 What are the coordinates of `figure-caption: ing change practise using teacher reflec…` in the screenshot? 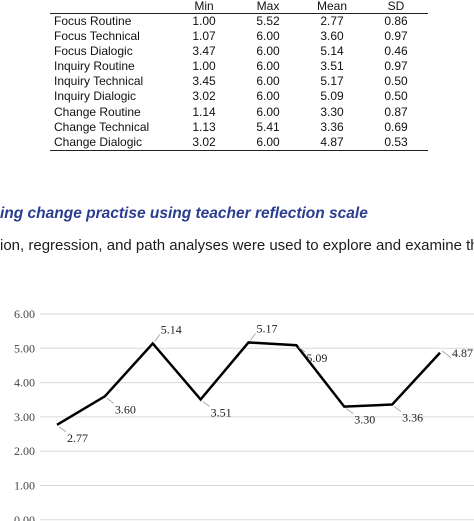 It's located at (184, 213).